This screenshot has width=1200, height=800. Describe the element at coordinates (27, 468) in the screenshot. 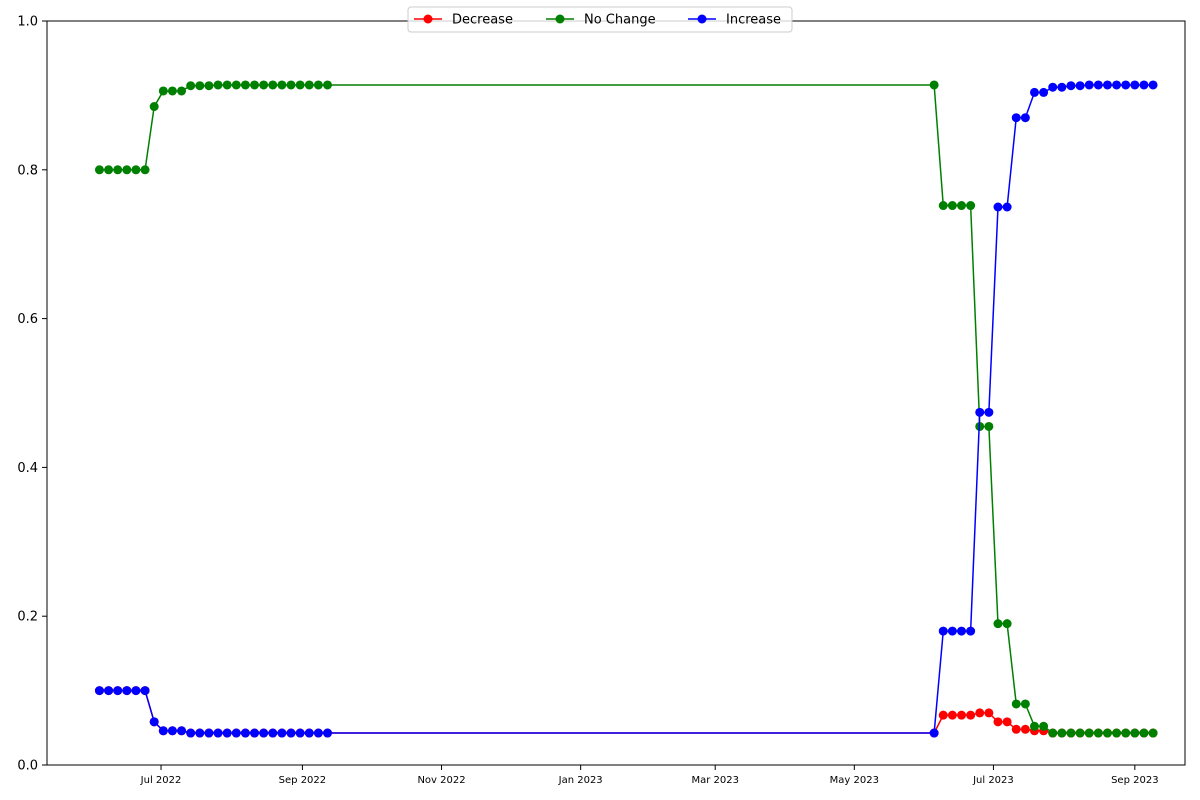

I see `y-tick-label: 0.4` at that location.